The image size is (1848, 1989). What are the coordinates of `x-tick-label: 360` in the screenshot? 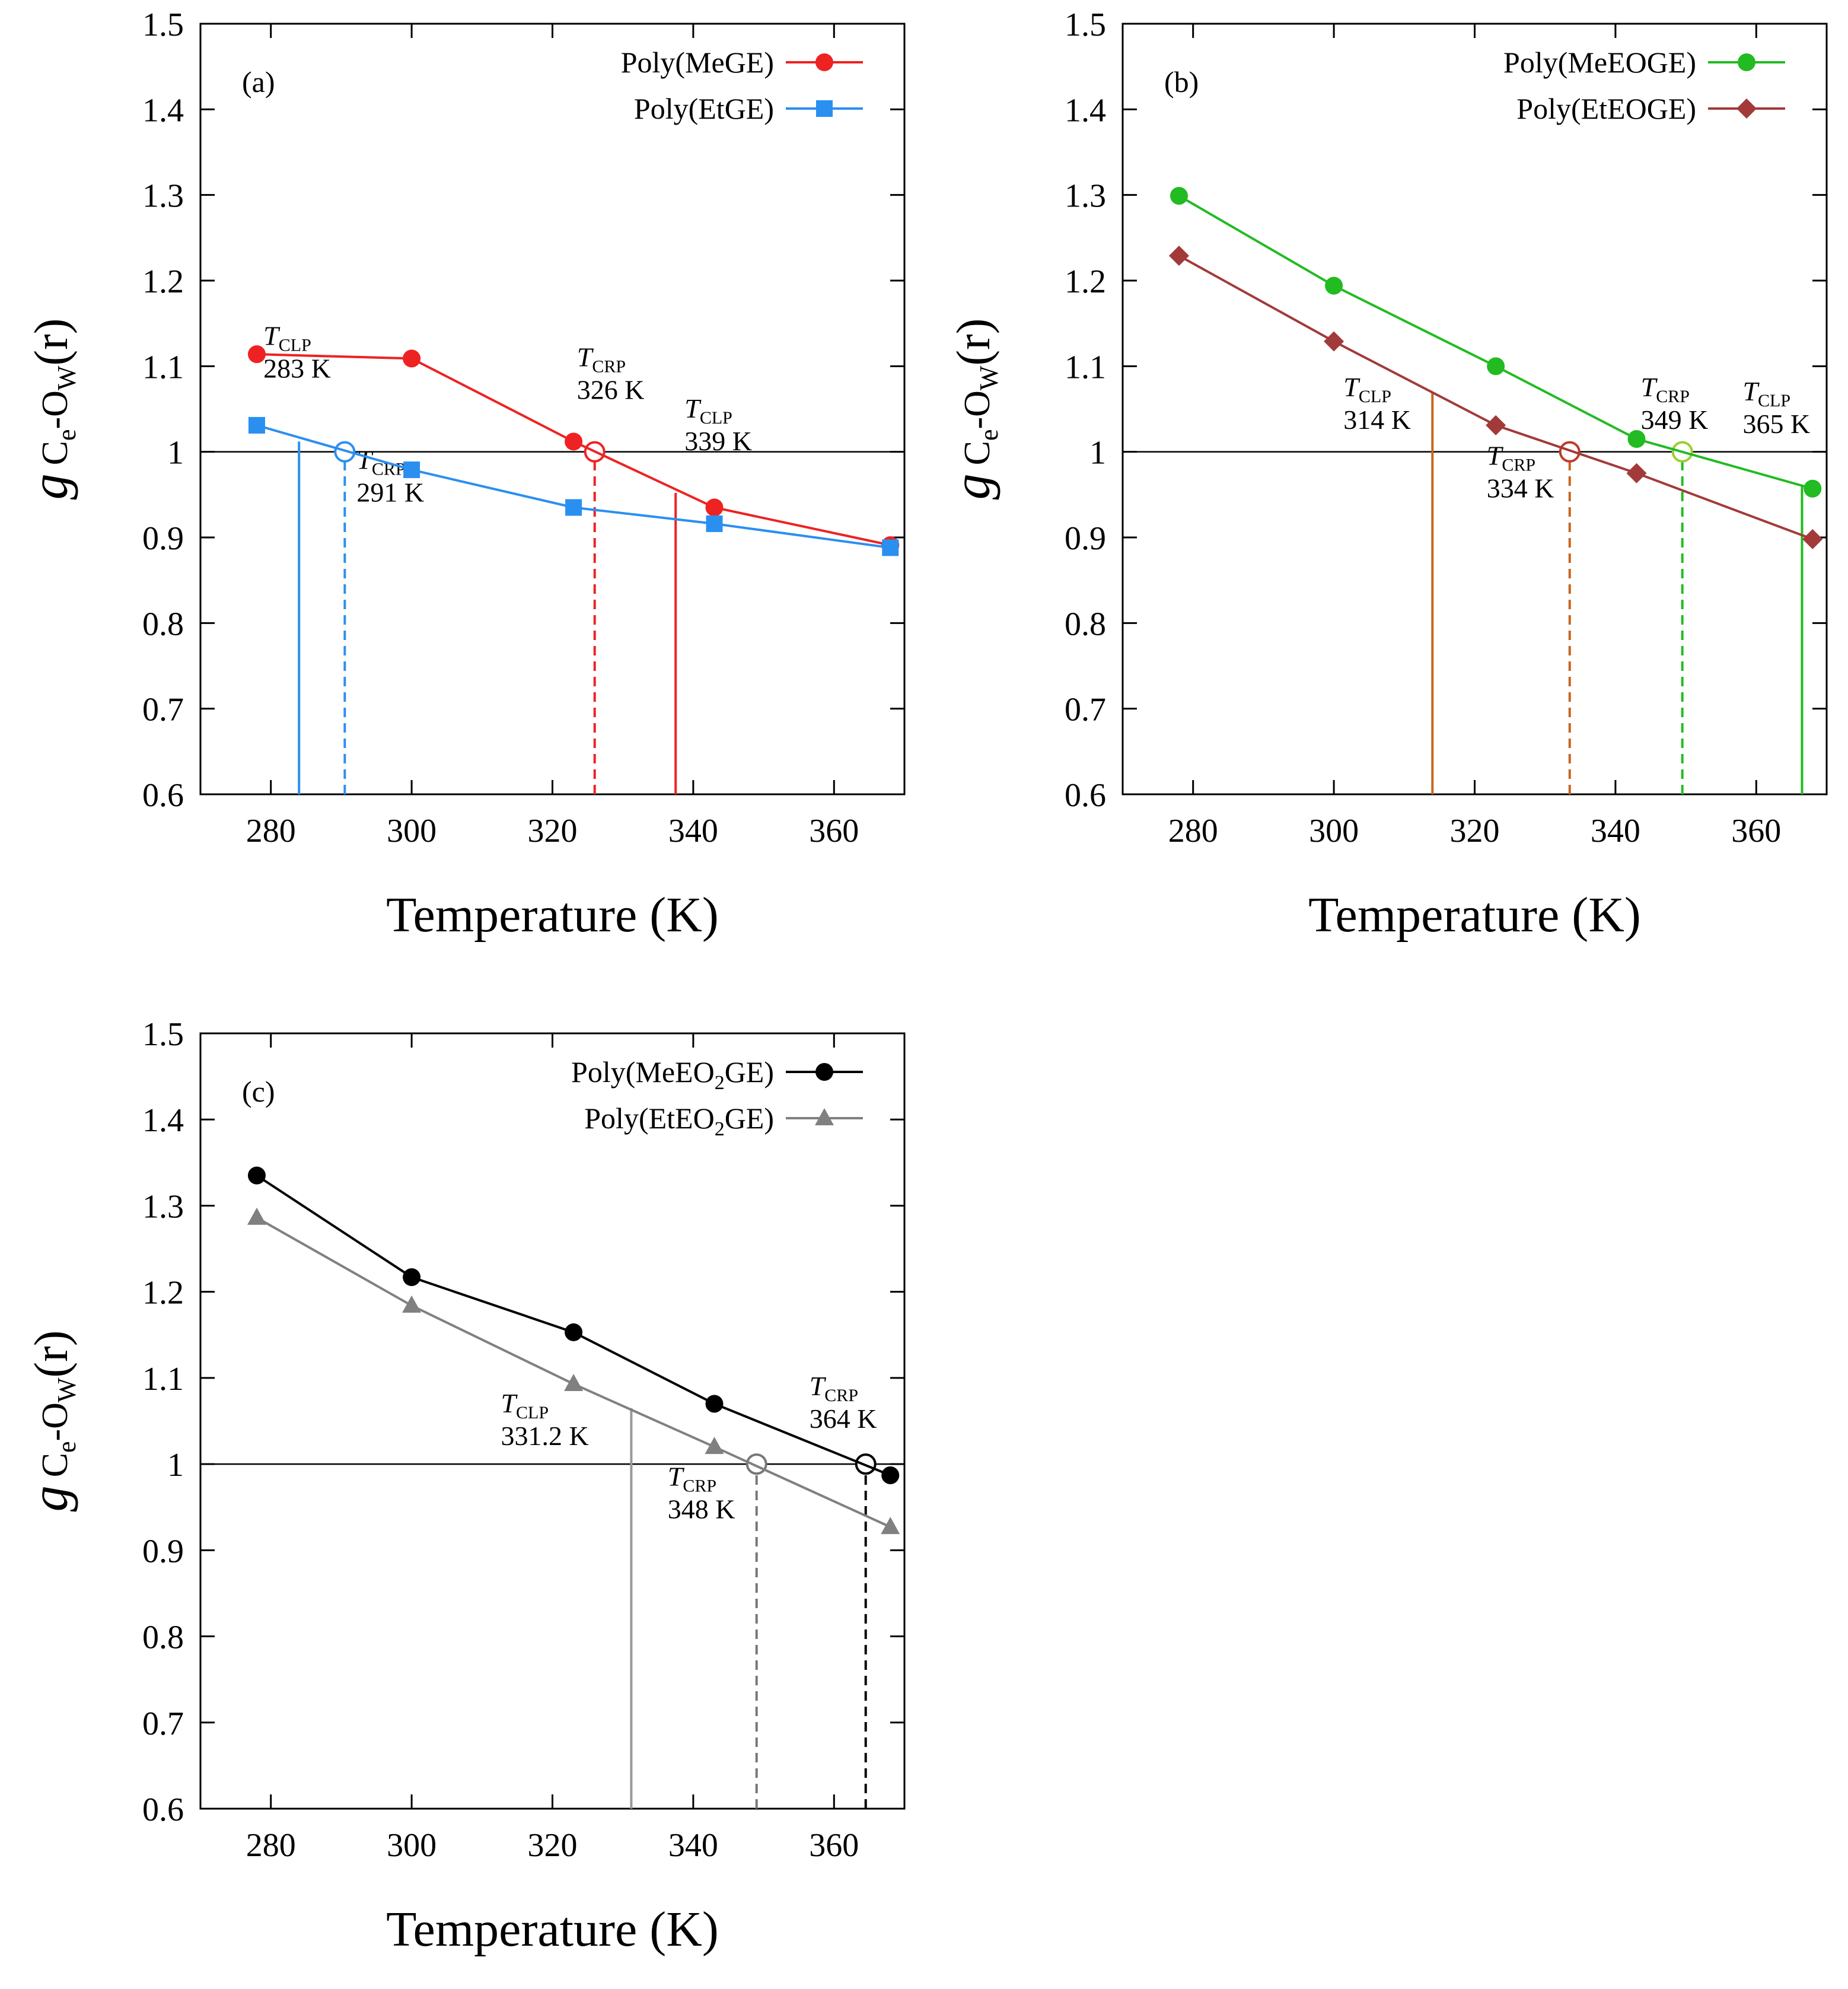 It's located at (1756, 831).